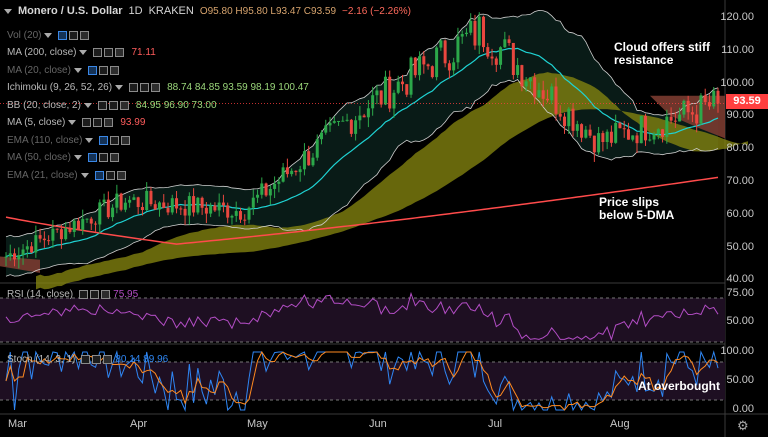 The image size is (768, 437). I want to click on date-axis-label: Mar, so click(17, 424).